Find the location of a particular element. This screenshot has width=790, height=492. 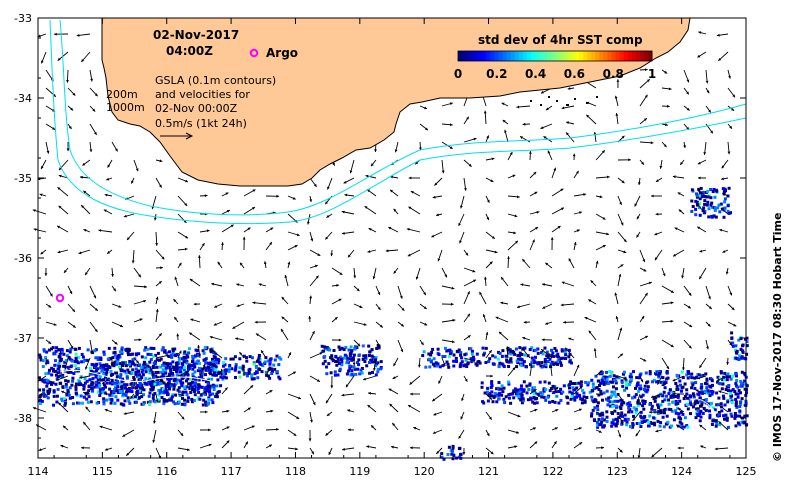

colorbar-swatch is located at coordinates (577, 56).